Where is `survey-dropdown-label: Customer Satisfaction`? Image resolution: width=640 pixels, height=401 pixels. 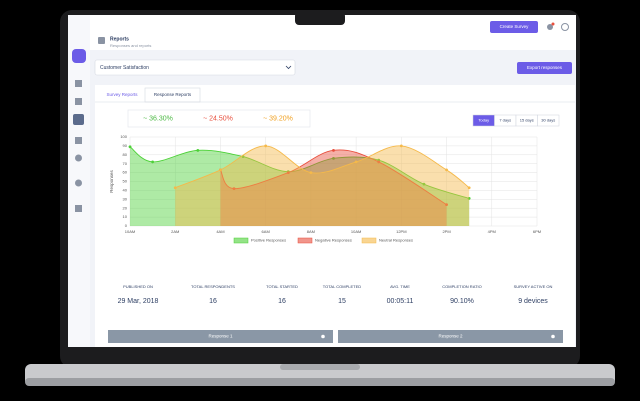
survey-dropdown-label: Customer Satisfaction is located at coordinates (124, 68).